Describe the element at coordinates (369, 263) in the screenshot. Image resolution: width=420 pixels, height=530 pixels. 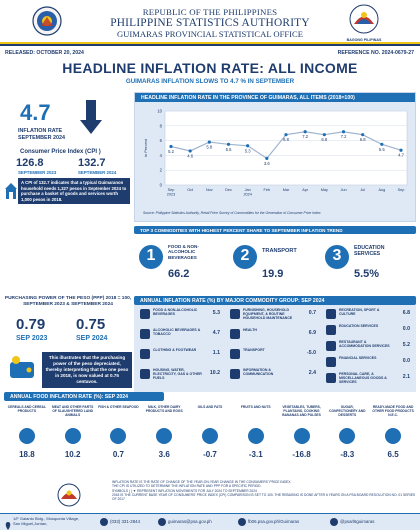
I see `top3-item-3: 3 EDUCATION SERVICES 5.5%` at that location.